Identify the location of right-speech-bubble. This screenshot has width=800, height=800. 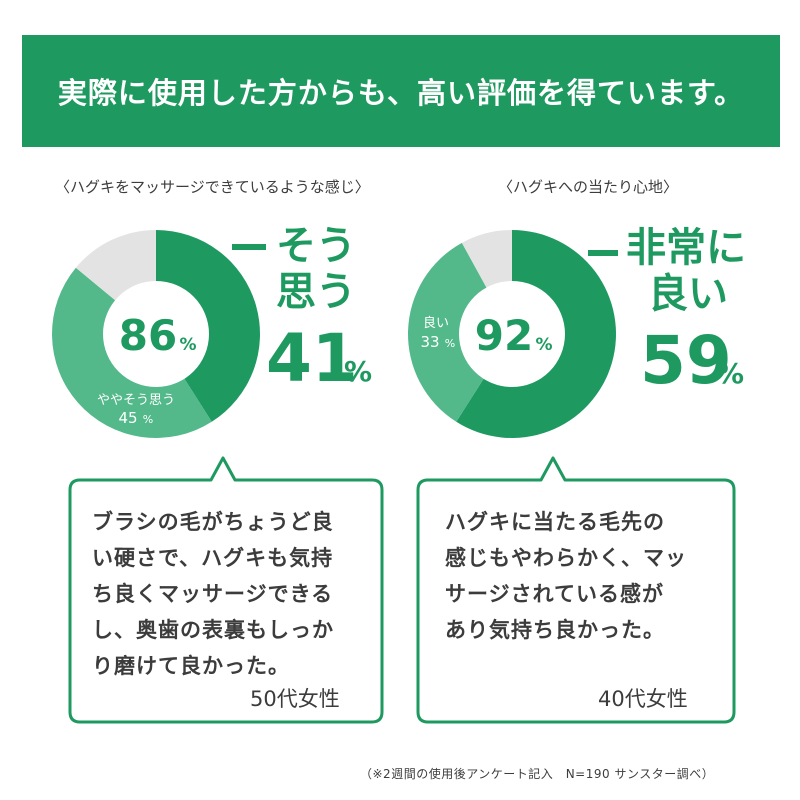
(576, 590).